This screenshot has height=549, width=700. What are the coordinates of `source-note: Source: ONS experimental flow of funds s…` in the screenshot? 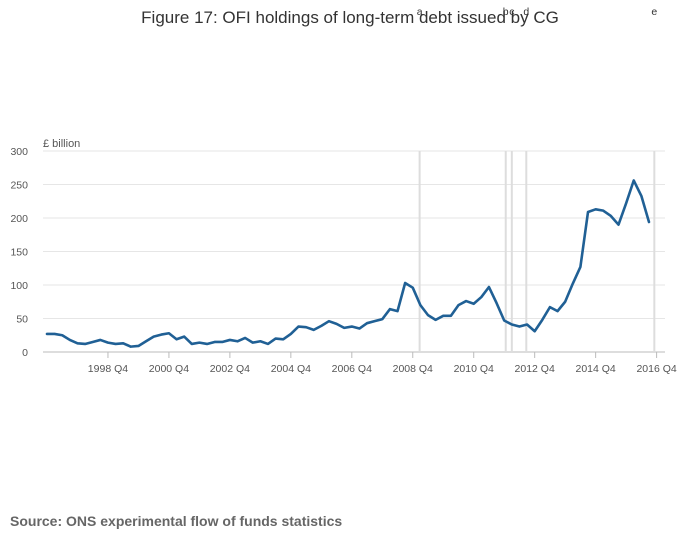 It's located at (176, 521).